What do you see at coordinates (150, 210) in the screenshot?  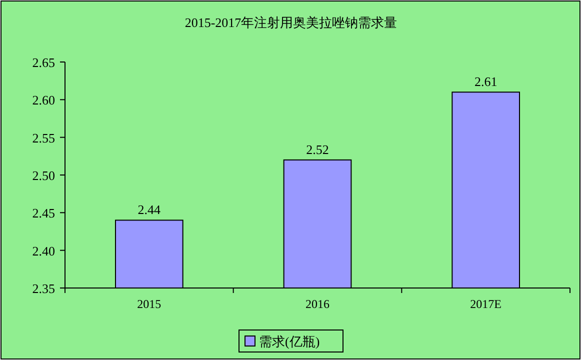 I see `data-label: 2.44` at bounding box center [150, 210].